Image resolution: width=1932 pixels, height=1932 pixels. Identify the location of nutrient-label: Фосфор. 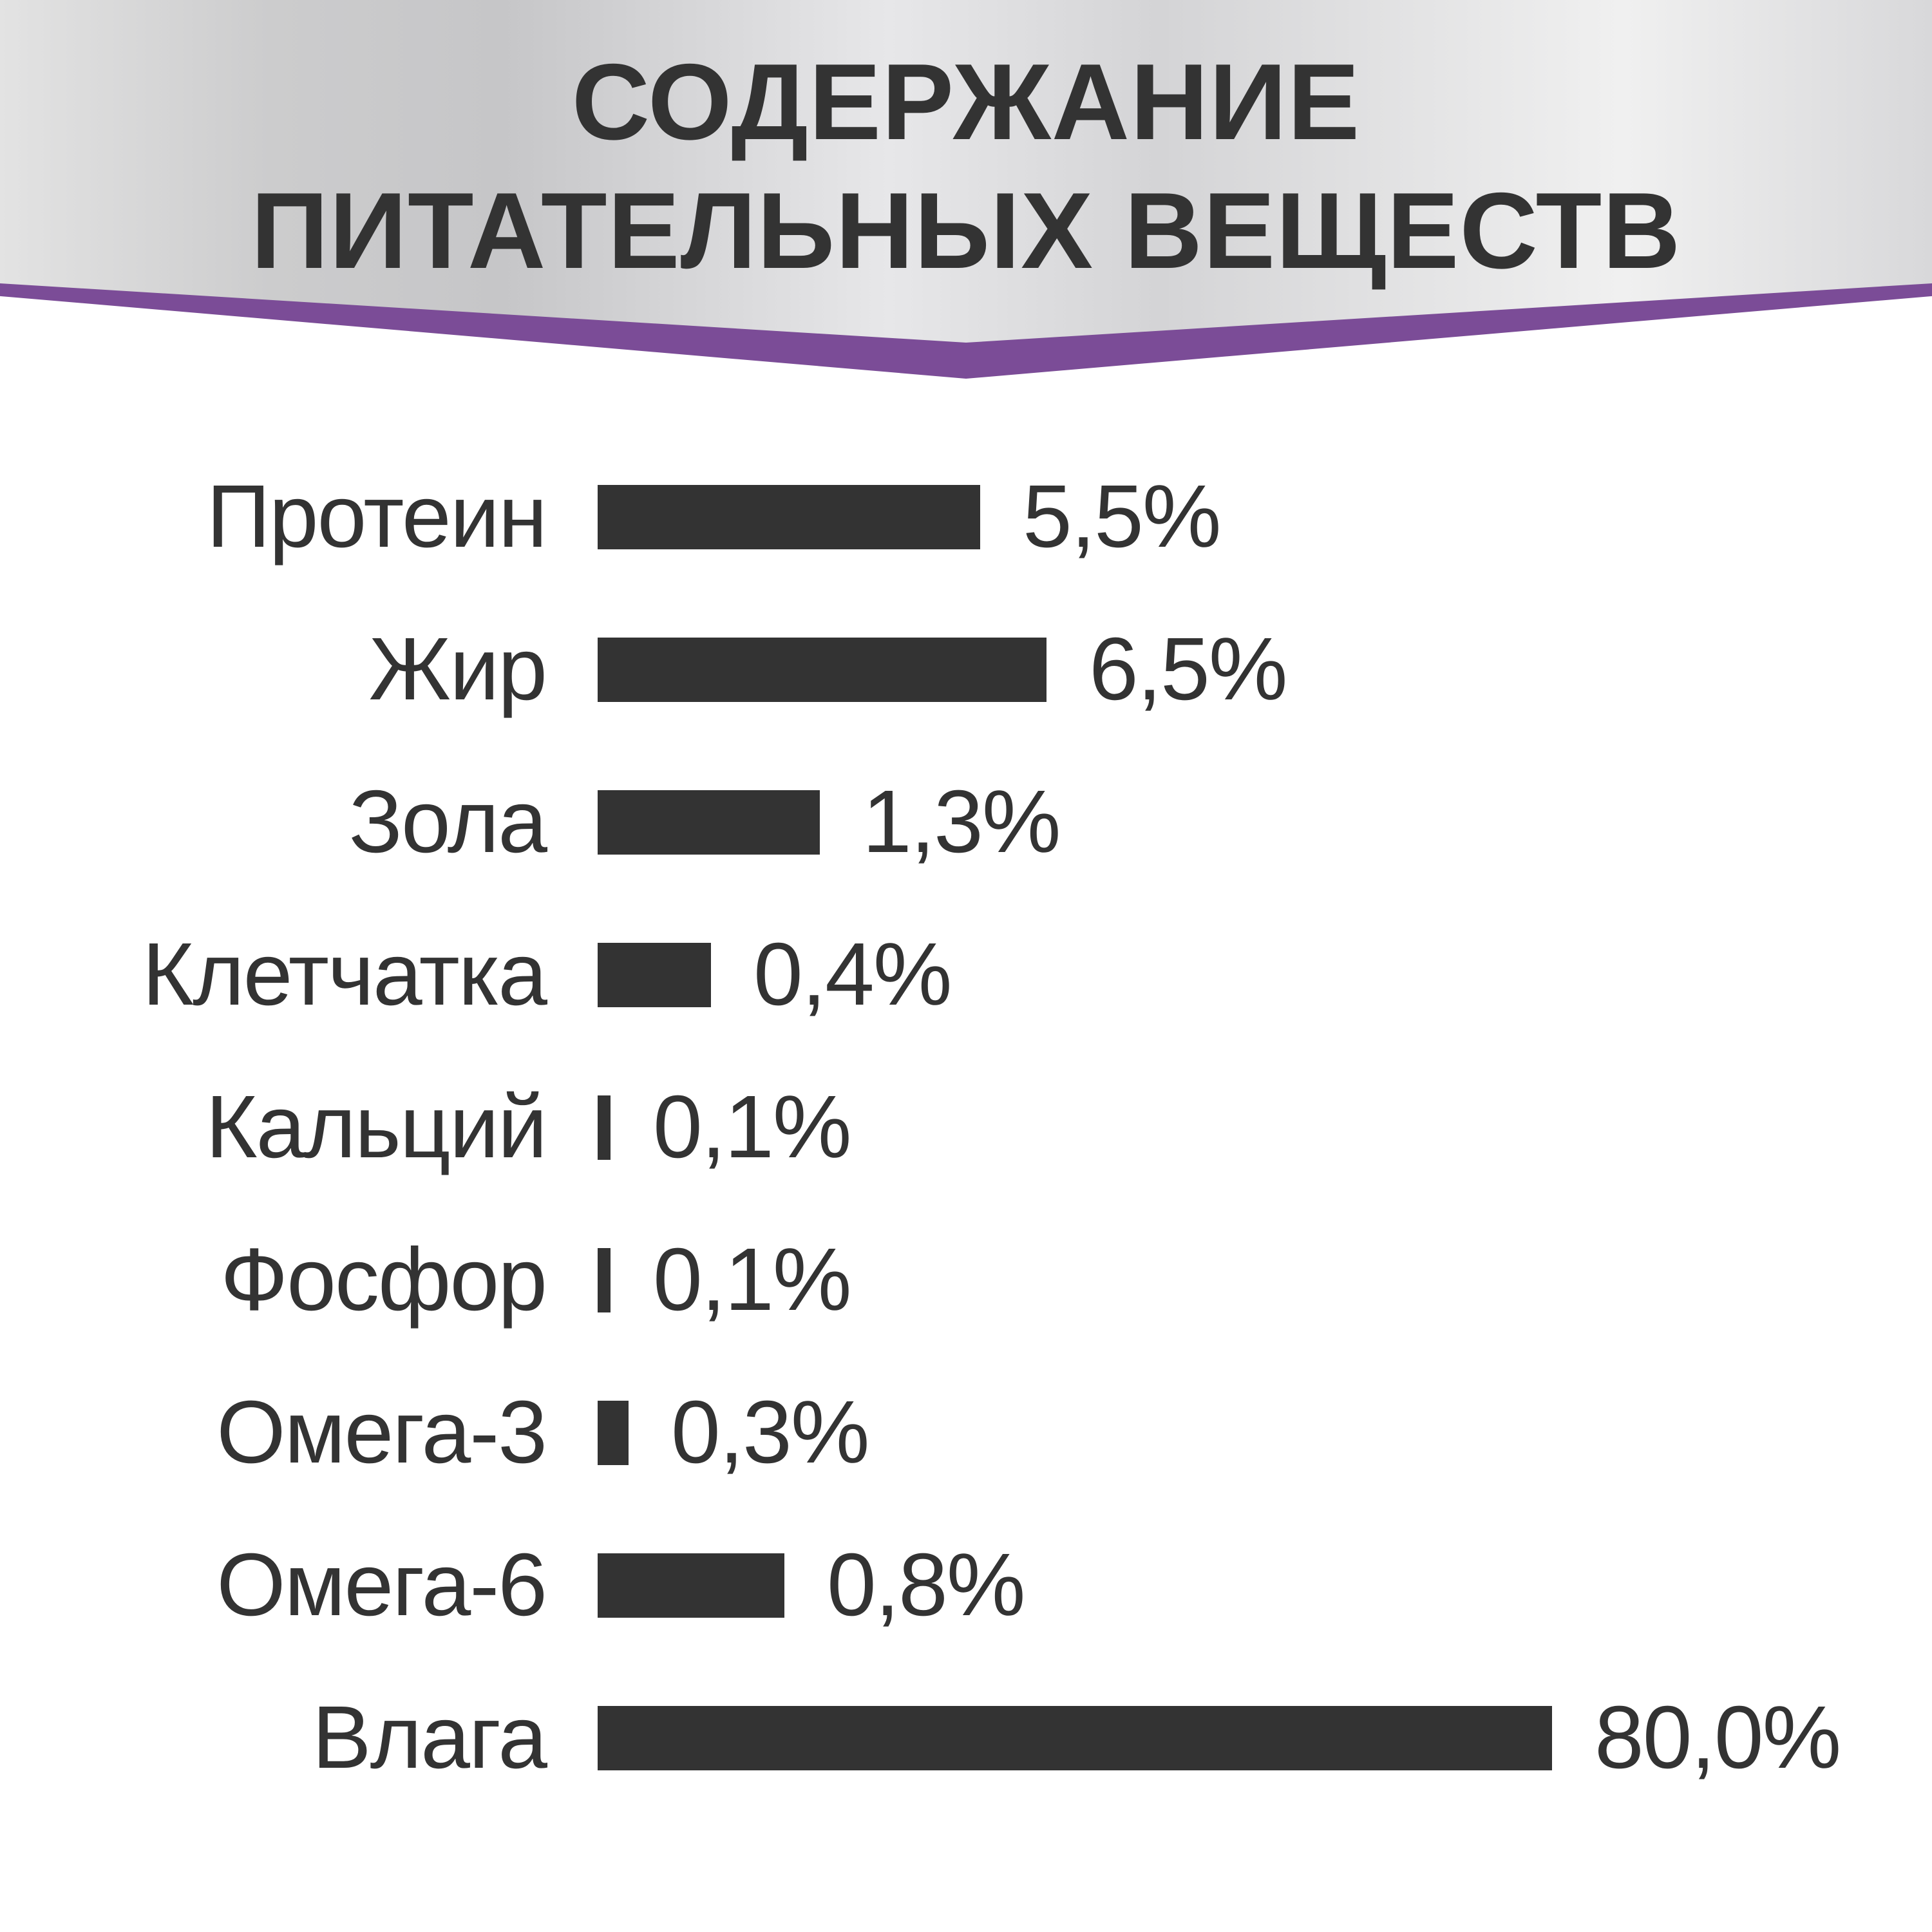
(383, 1279).